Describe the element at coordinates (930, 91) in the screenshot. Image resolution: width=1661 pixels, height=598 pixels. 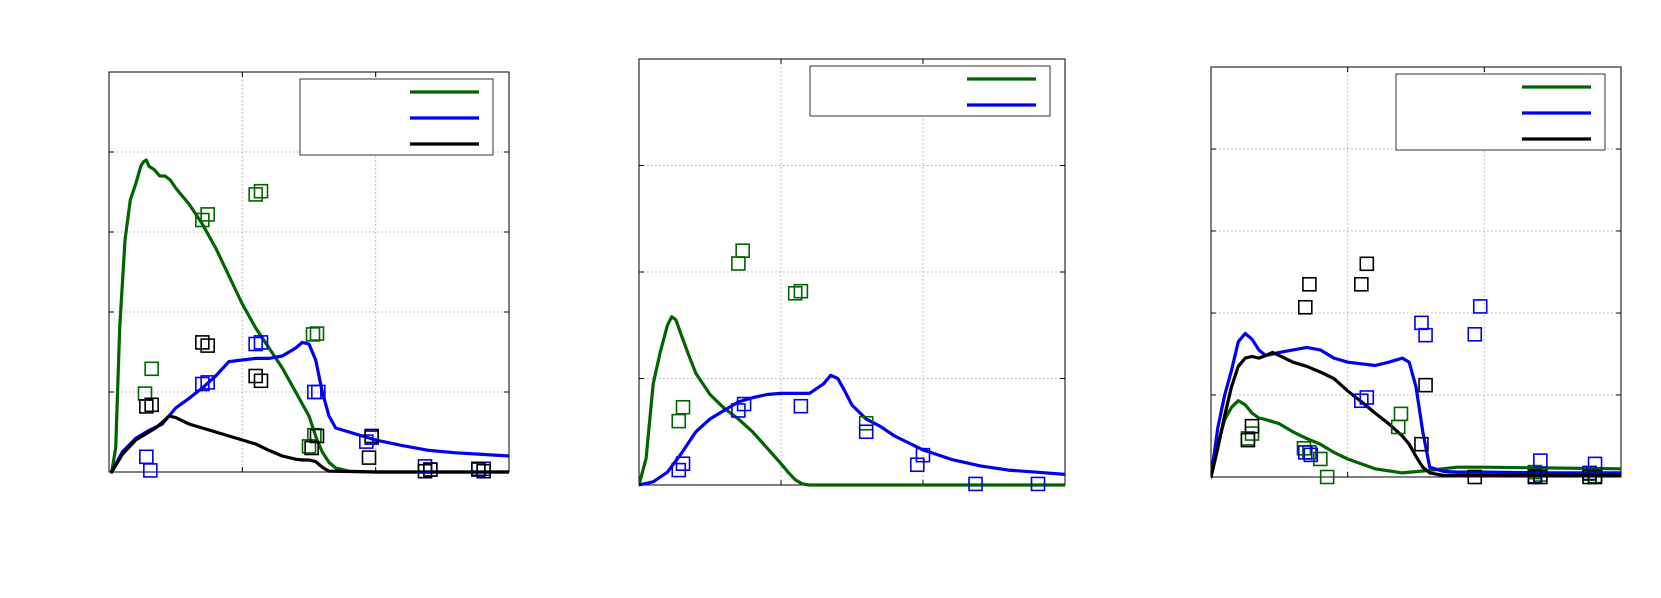
I see `legend-box` at that location.